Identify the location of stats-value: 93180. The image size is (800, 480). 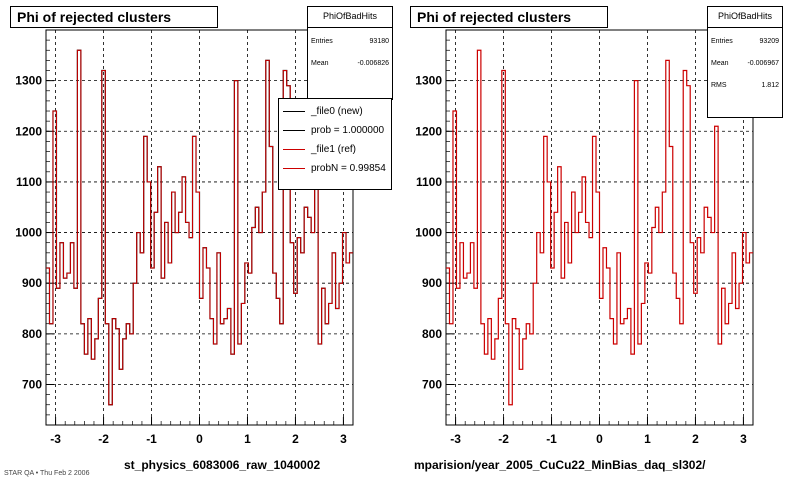
(379, 41).